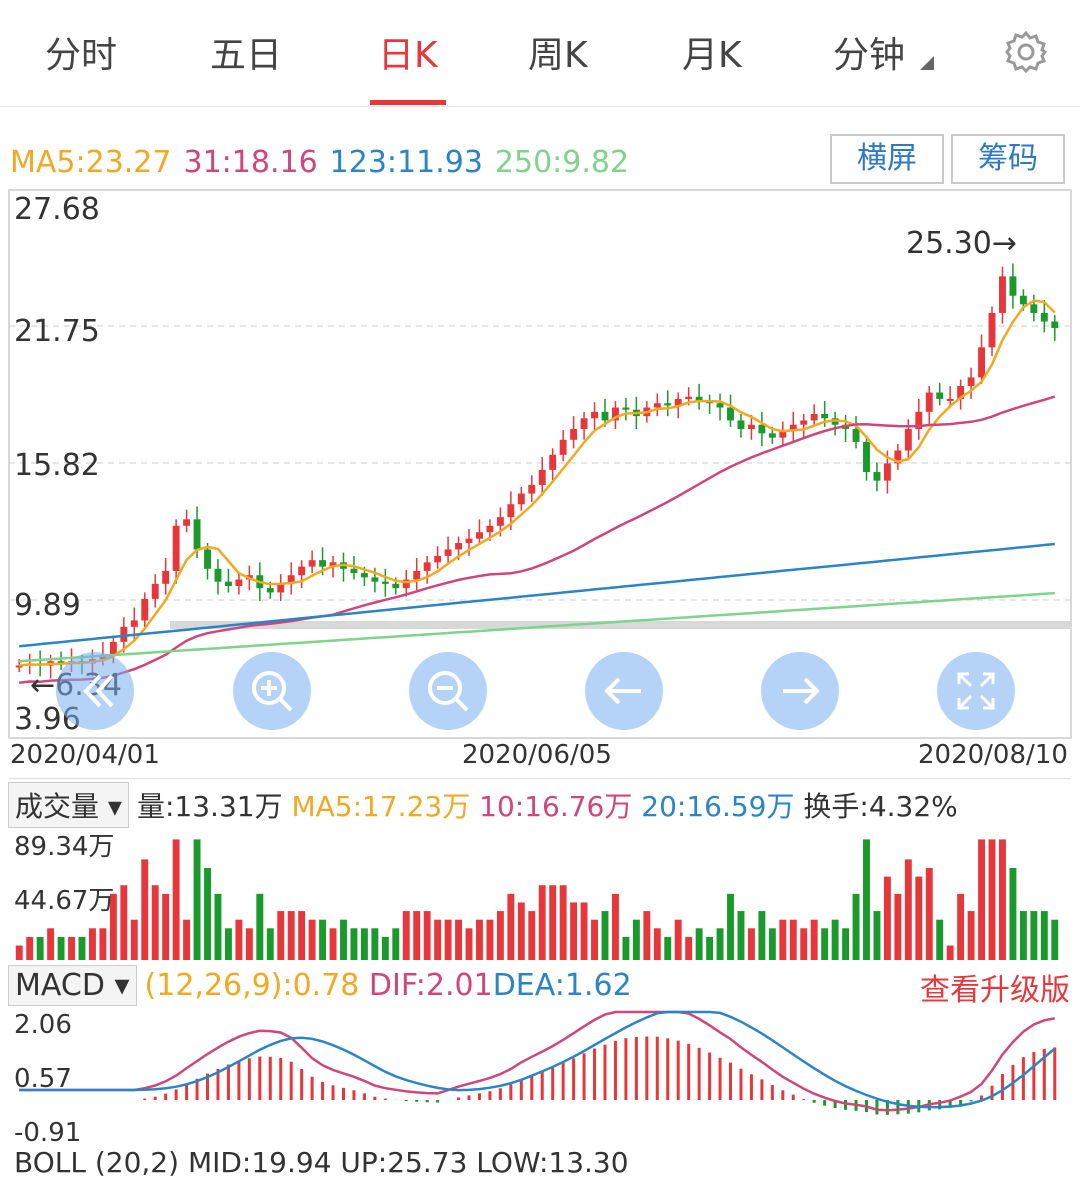 This screenshot has width=1080, height=1179. What do you see at coordinates (95, 691) in the screenshot?
I see `scroll-to-start-button` at bounding box center [95, 691].